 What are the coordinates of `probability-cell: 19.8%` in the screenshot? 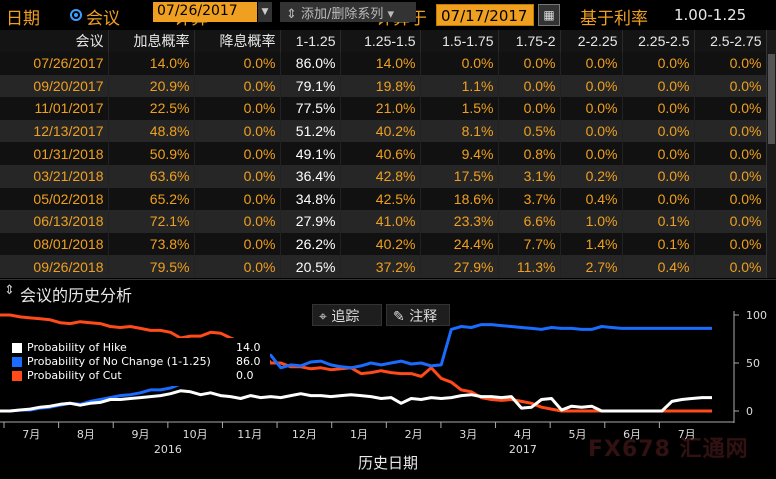 It's located at (380, 86).